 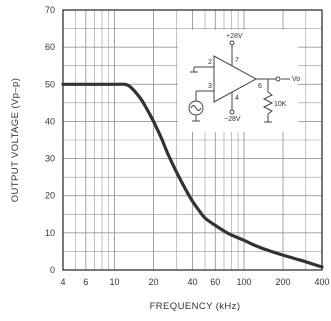 What do you see at coordinates (232, 43) in the screenshot?
I see `positive-supply-terminal` at bounding box center [232, 43].